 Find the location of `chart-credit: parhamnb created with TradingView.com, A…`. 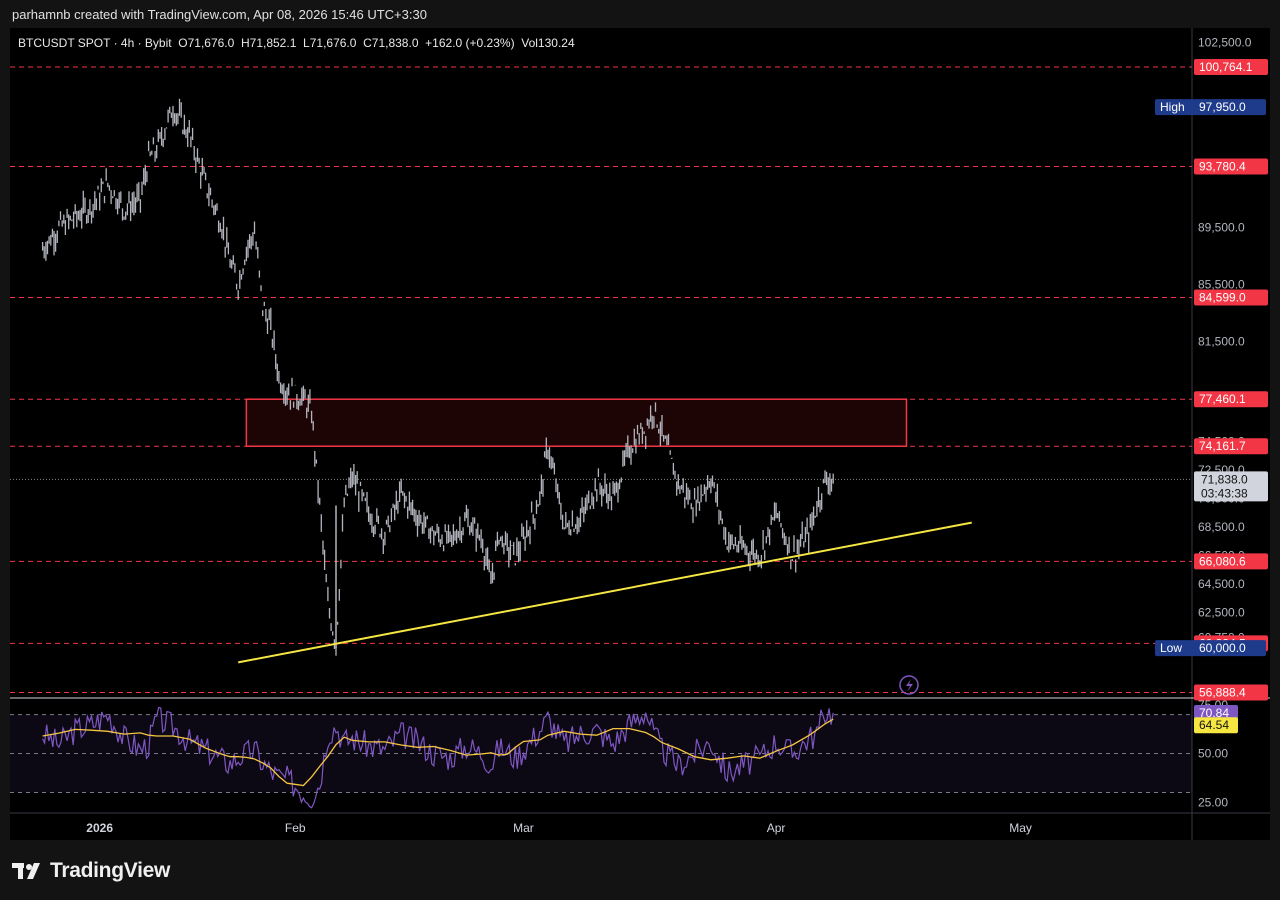

chart-credit: parhamnb created with TradingView.com, A… is located at coordinates (640, 14).